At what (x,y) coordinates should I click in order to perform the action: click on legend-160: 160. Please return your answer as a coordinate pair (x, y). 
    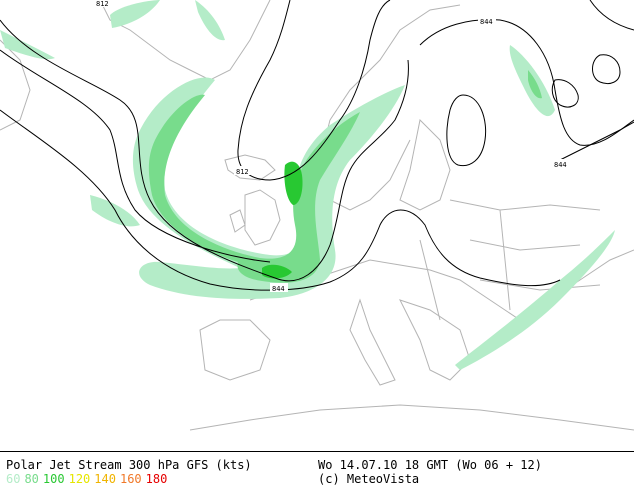
    Looking at the image, I should click on (130, 479).